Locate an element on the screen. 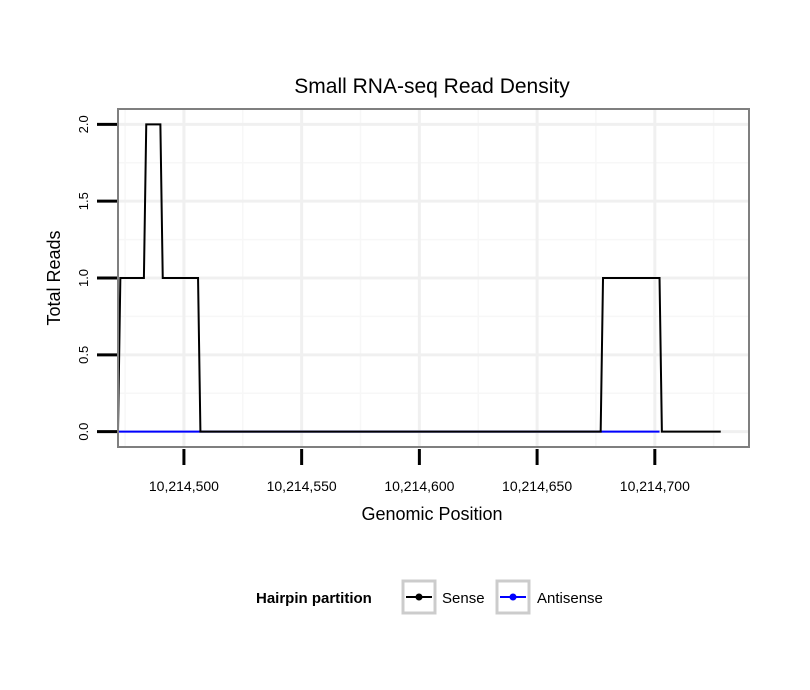 Image resolution: width=810 pixels, height=690 pixels. x-tick-label: 10,214,500 is located at coordinates (184, 486).